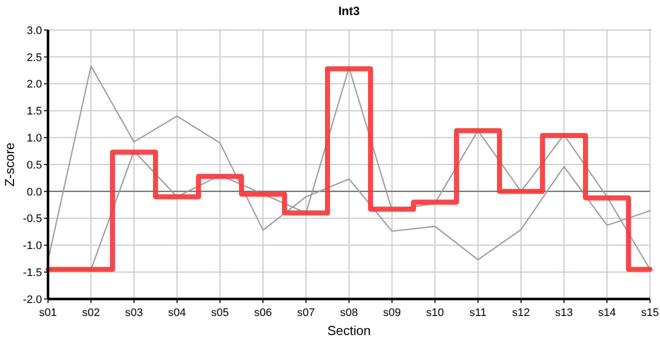  What do you see at coordinates (435, 313) in the screenshot?
I see `x-tick-label: s10` at bounding box center [435, 313].